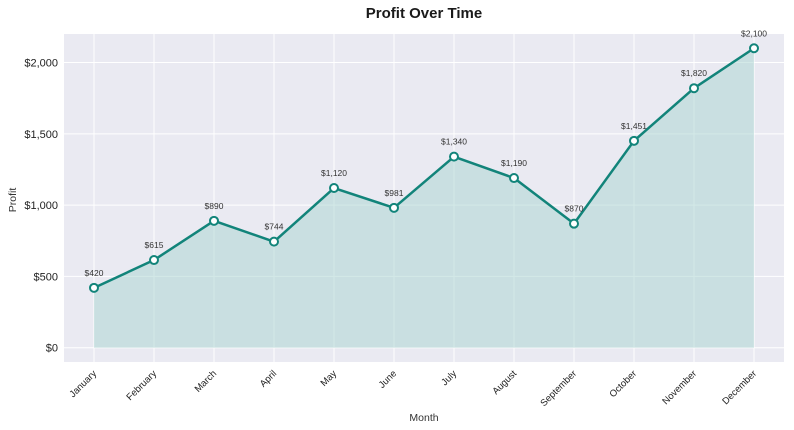 The height and width of the screenshot is (430, 794). What do you see at coordinates (214, 206) in the screenshot?
I see `data-label: $890` at bounding box center [214, 206].